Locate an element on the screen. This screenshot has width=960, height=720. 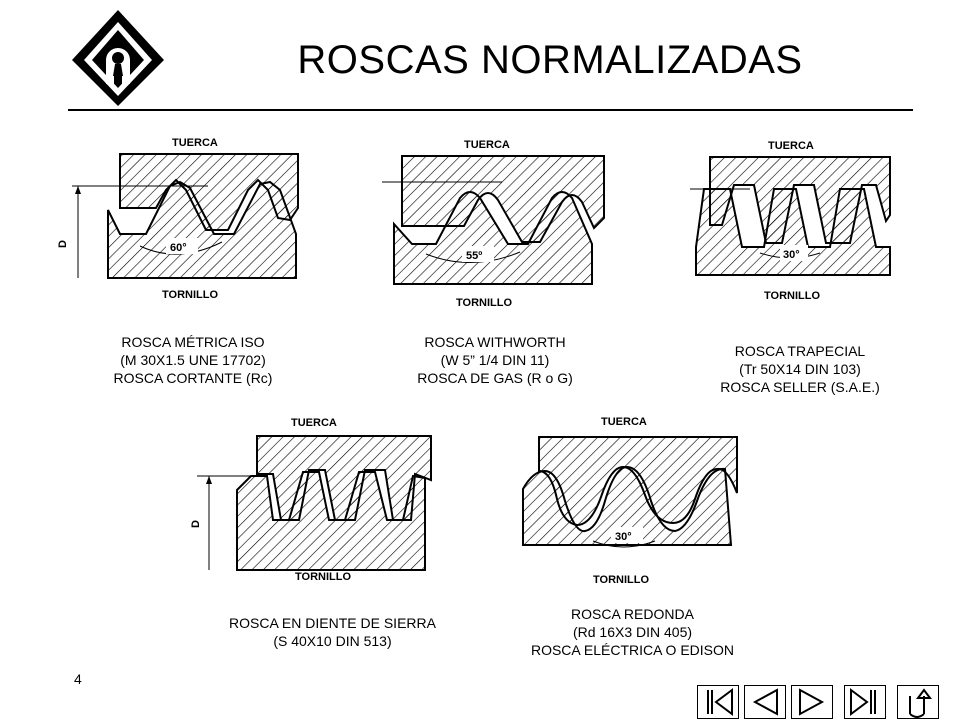
caption-line: ROSCA SELLER (S.A.E.) is located at coordinates (800, 387).